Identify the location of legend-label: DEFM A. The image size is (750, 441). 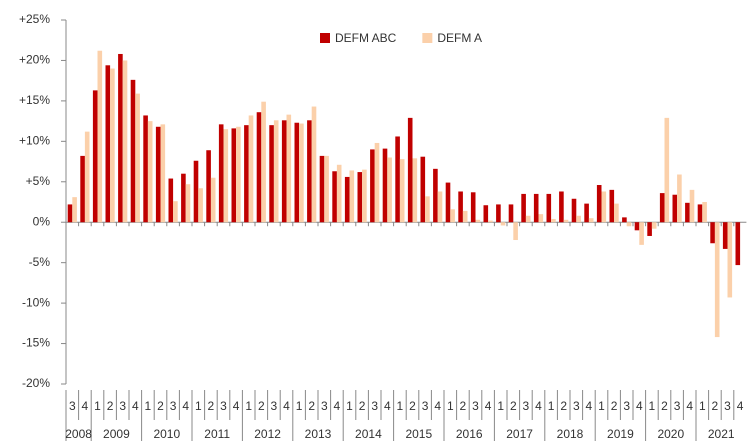
(459, 38).